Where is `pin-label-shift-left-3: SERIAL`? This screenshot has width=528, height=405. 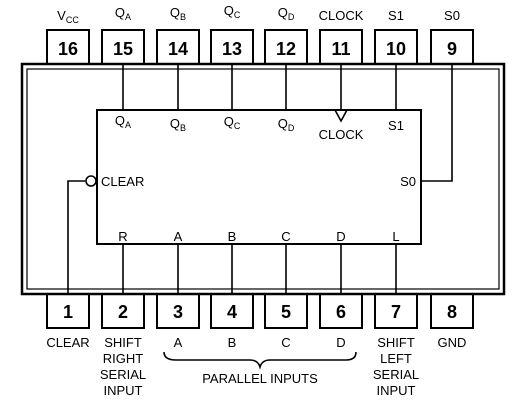
pin-label-shift-left-3: SERIAL is located at coordinates (396, 374).